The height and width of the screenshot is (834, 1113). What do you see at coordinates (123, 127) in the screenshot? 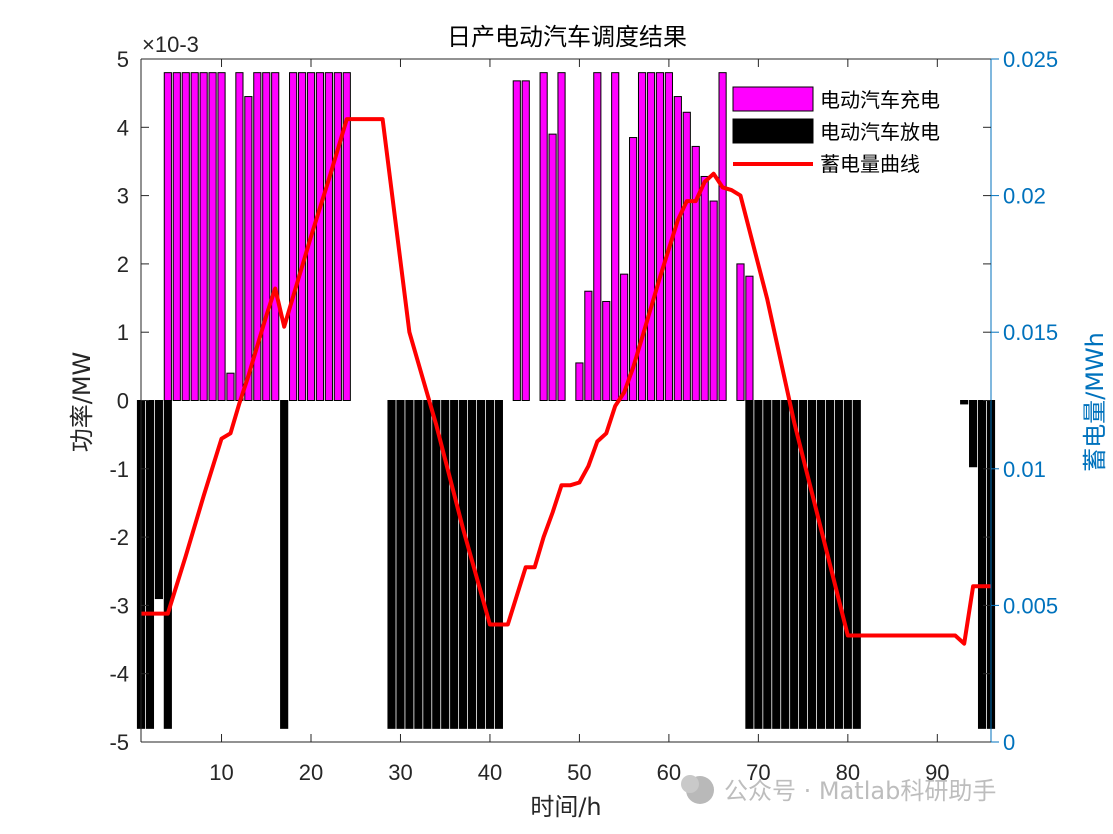
I see `y-tick-label: 4` at bounding box center [123, 127].